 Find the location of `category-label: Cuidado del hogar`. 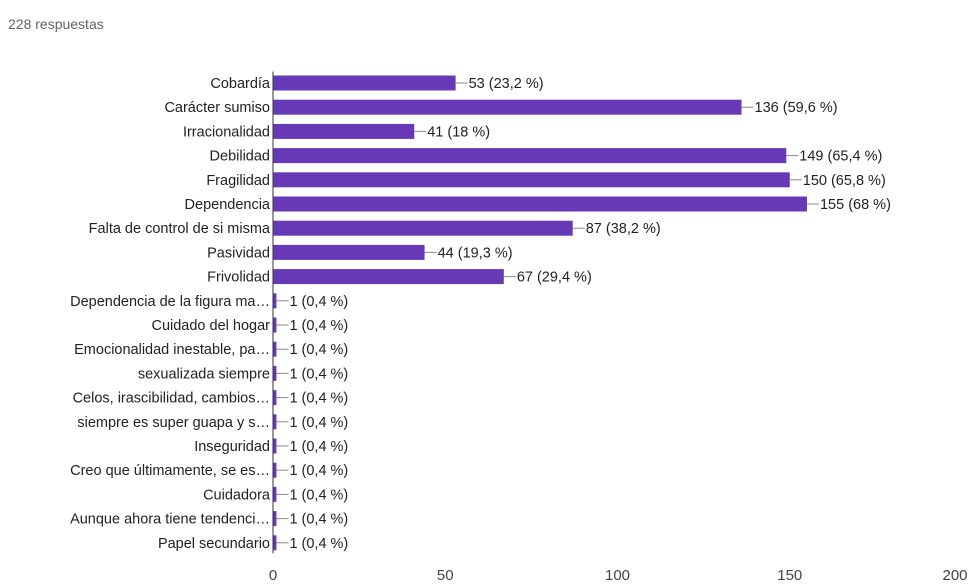

category-label: Cuidado del hogar is located at coordinates (210, 326).